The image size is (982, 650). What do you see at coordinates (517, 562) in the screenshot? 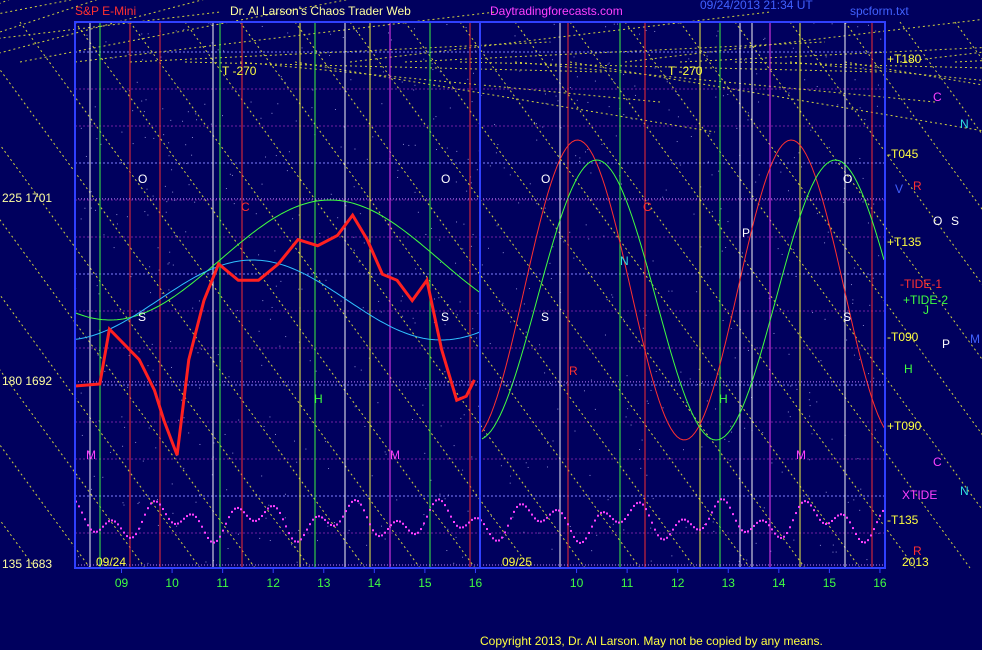
I see `annotation: 09/25` at bounding box center [517, 562].